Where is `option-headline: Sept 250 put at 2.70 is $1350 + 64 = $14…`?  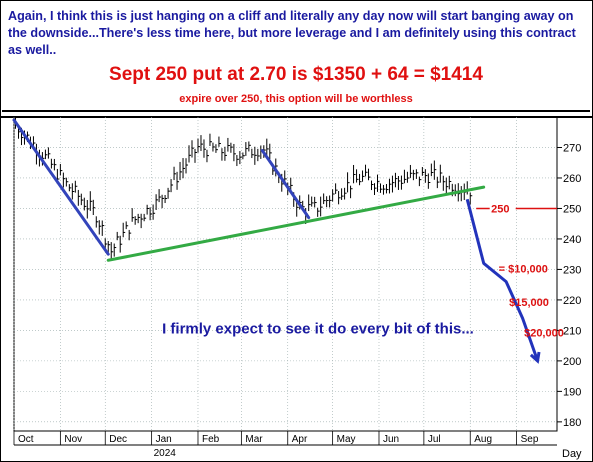 option-headline: Sept 250 put at 2.70 is $1350 + 64 = $14… is located at coordinates (296, 74).